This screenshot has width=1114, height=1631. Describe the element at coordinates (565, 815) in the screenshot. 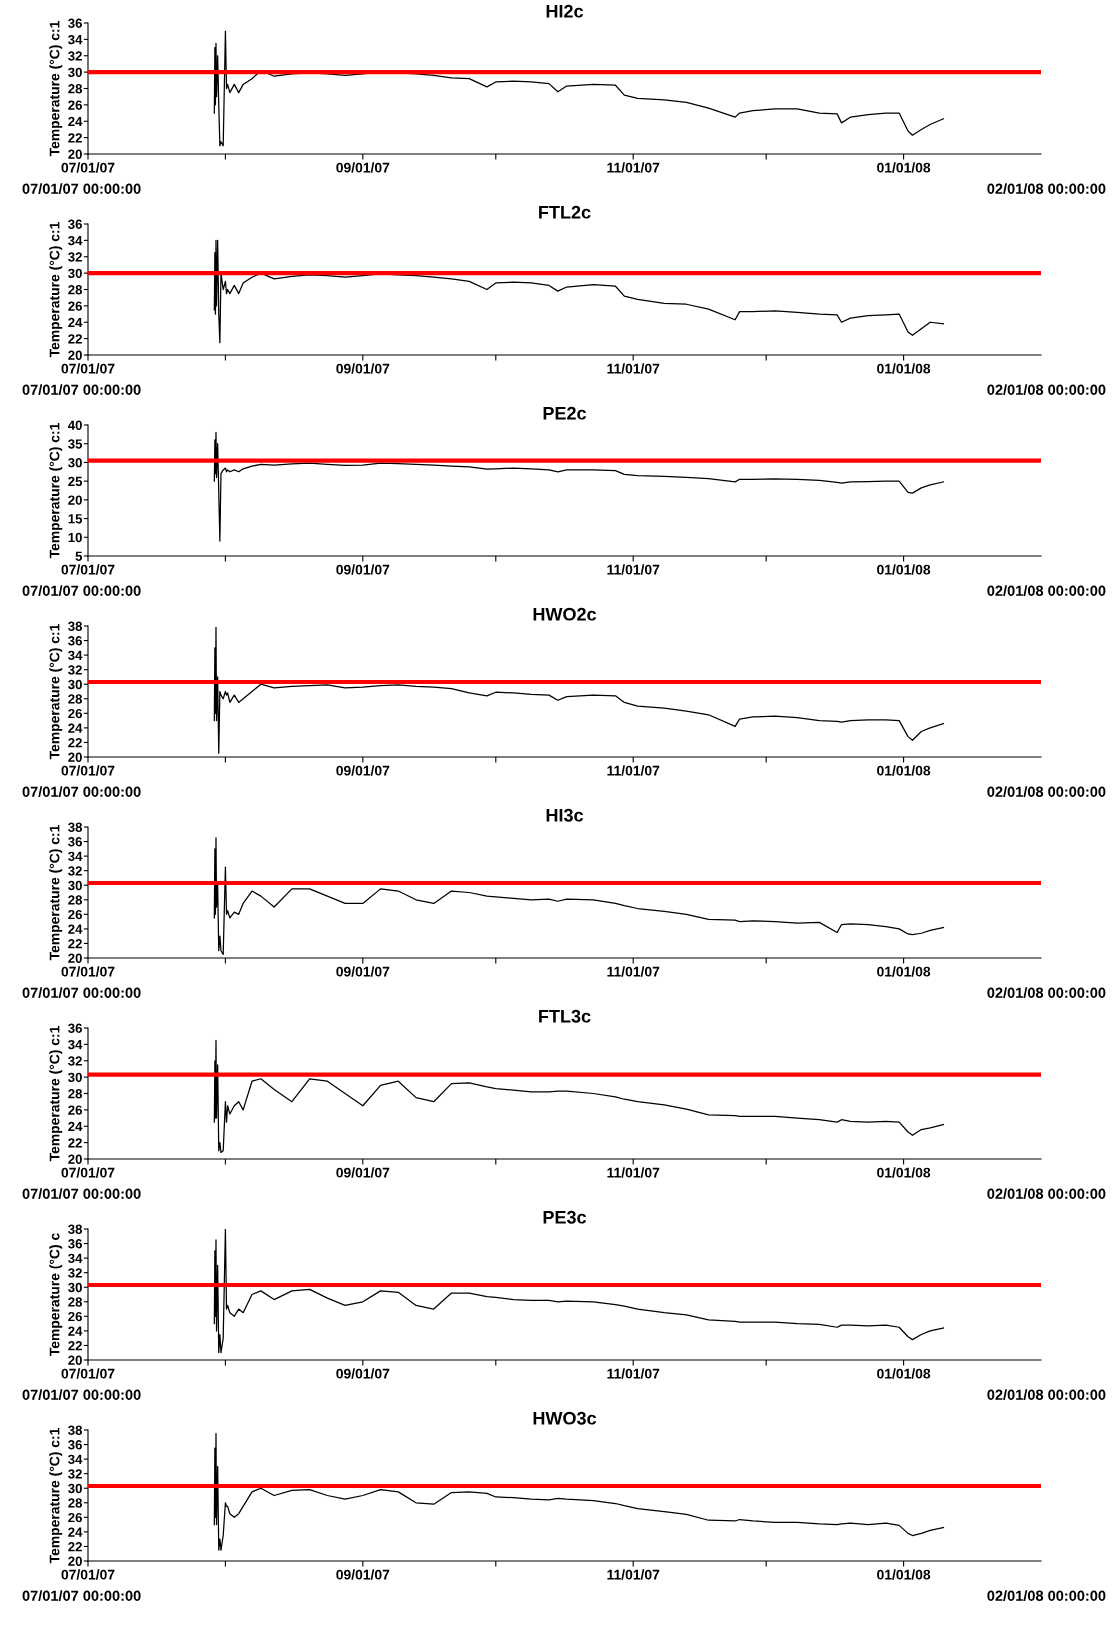

I see `chart-title: HI3c` at that location.